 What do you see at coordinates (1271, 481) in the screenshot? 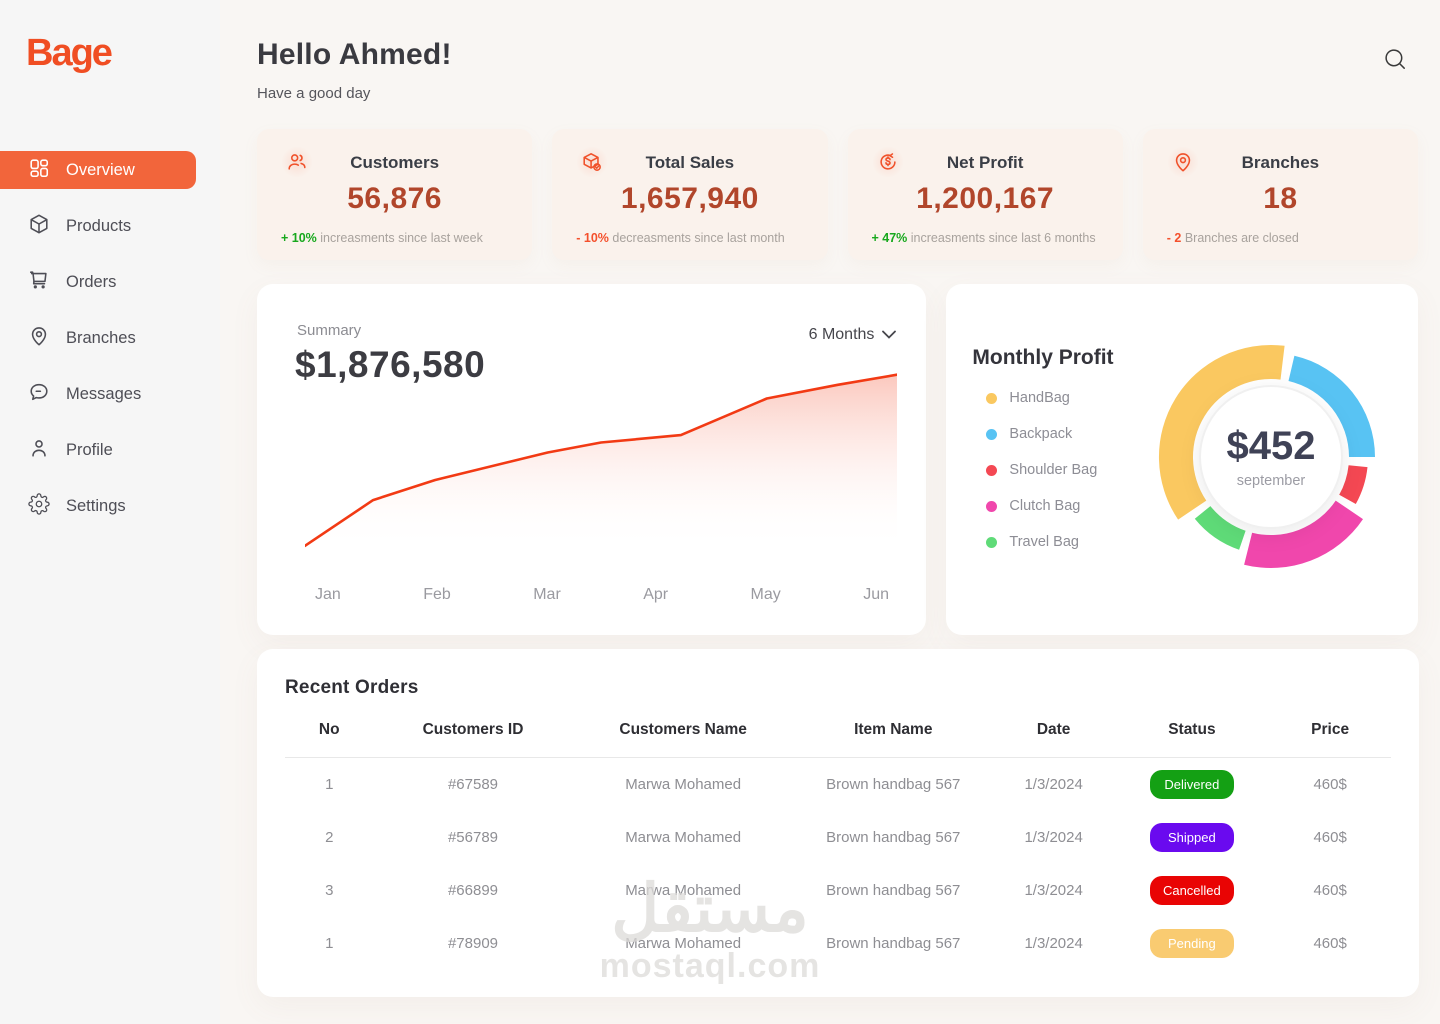
I see `donut-center-label: september` at bounding box center [1271, 481].